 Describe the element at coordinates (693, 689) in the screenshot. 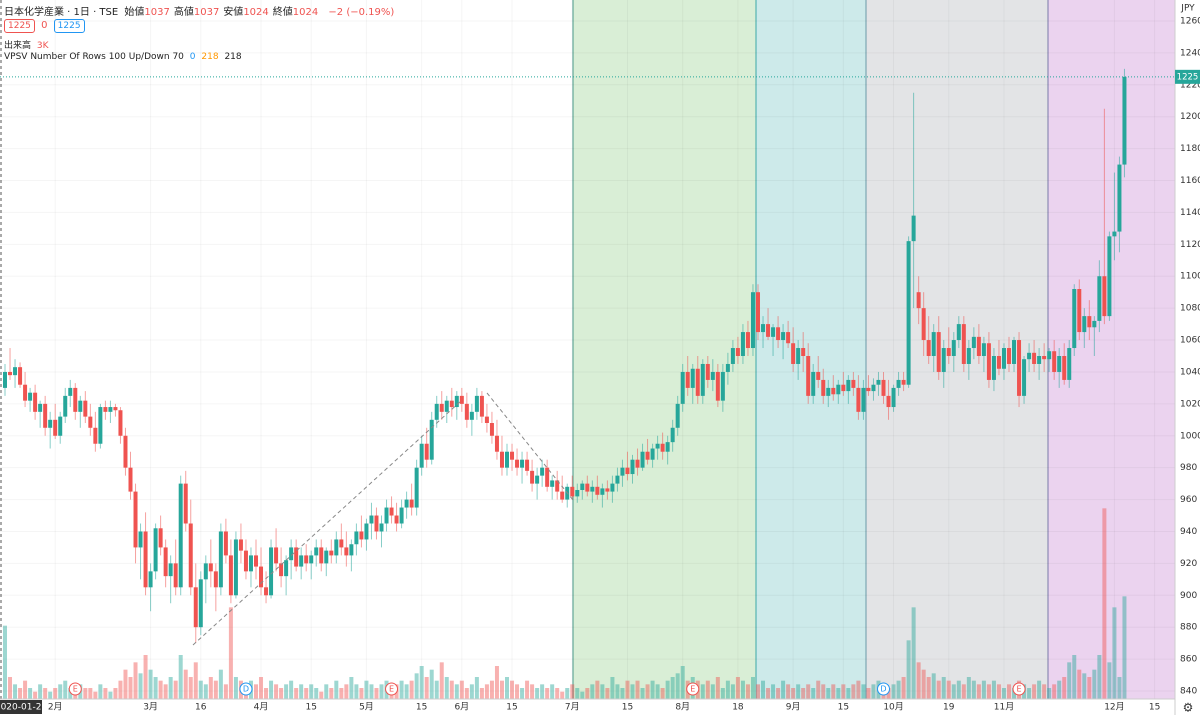

I see `event-marker` at that location.